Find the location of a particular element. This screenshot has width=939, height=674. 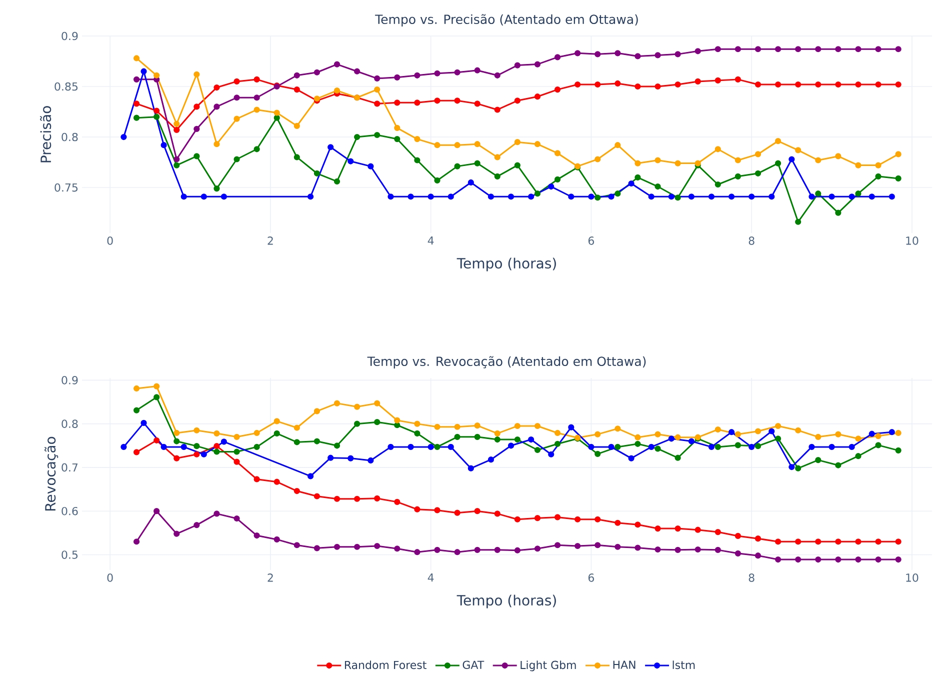

y-tick-label: 0.75 is located at coordinates (66, 187).